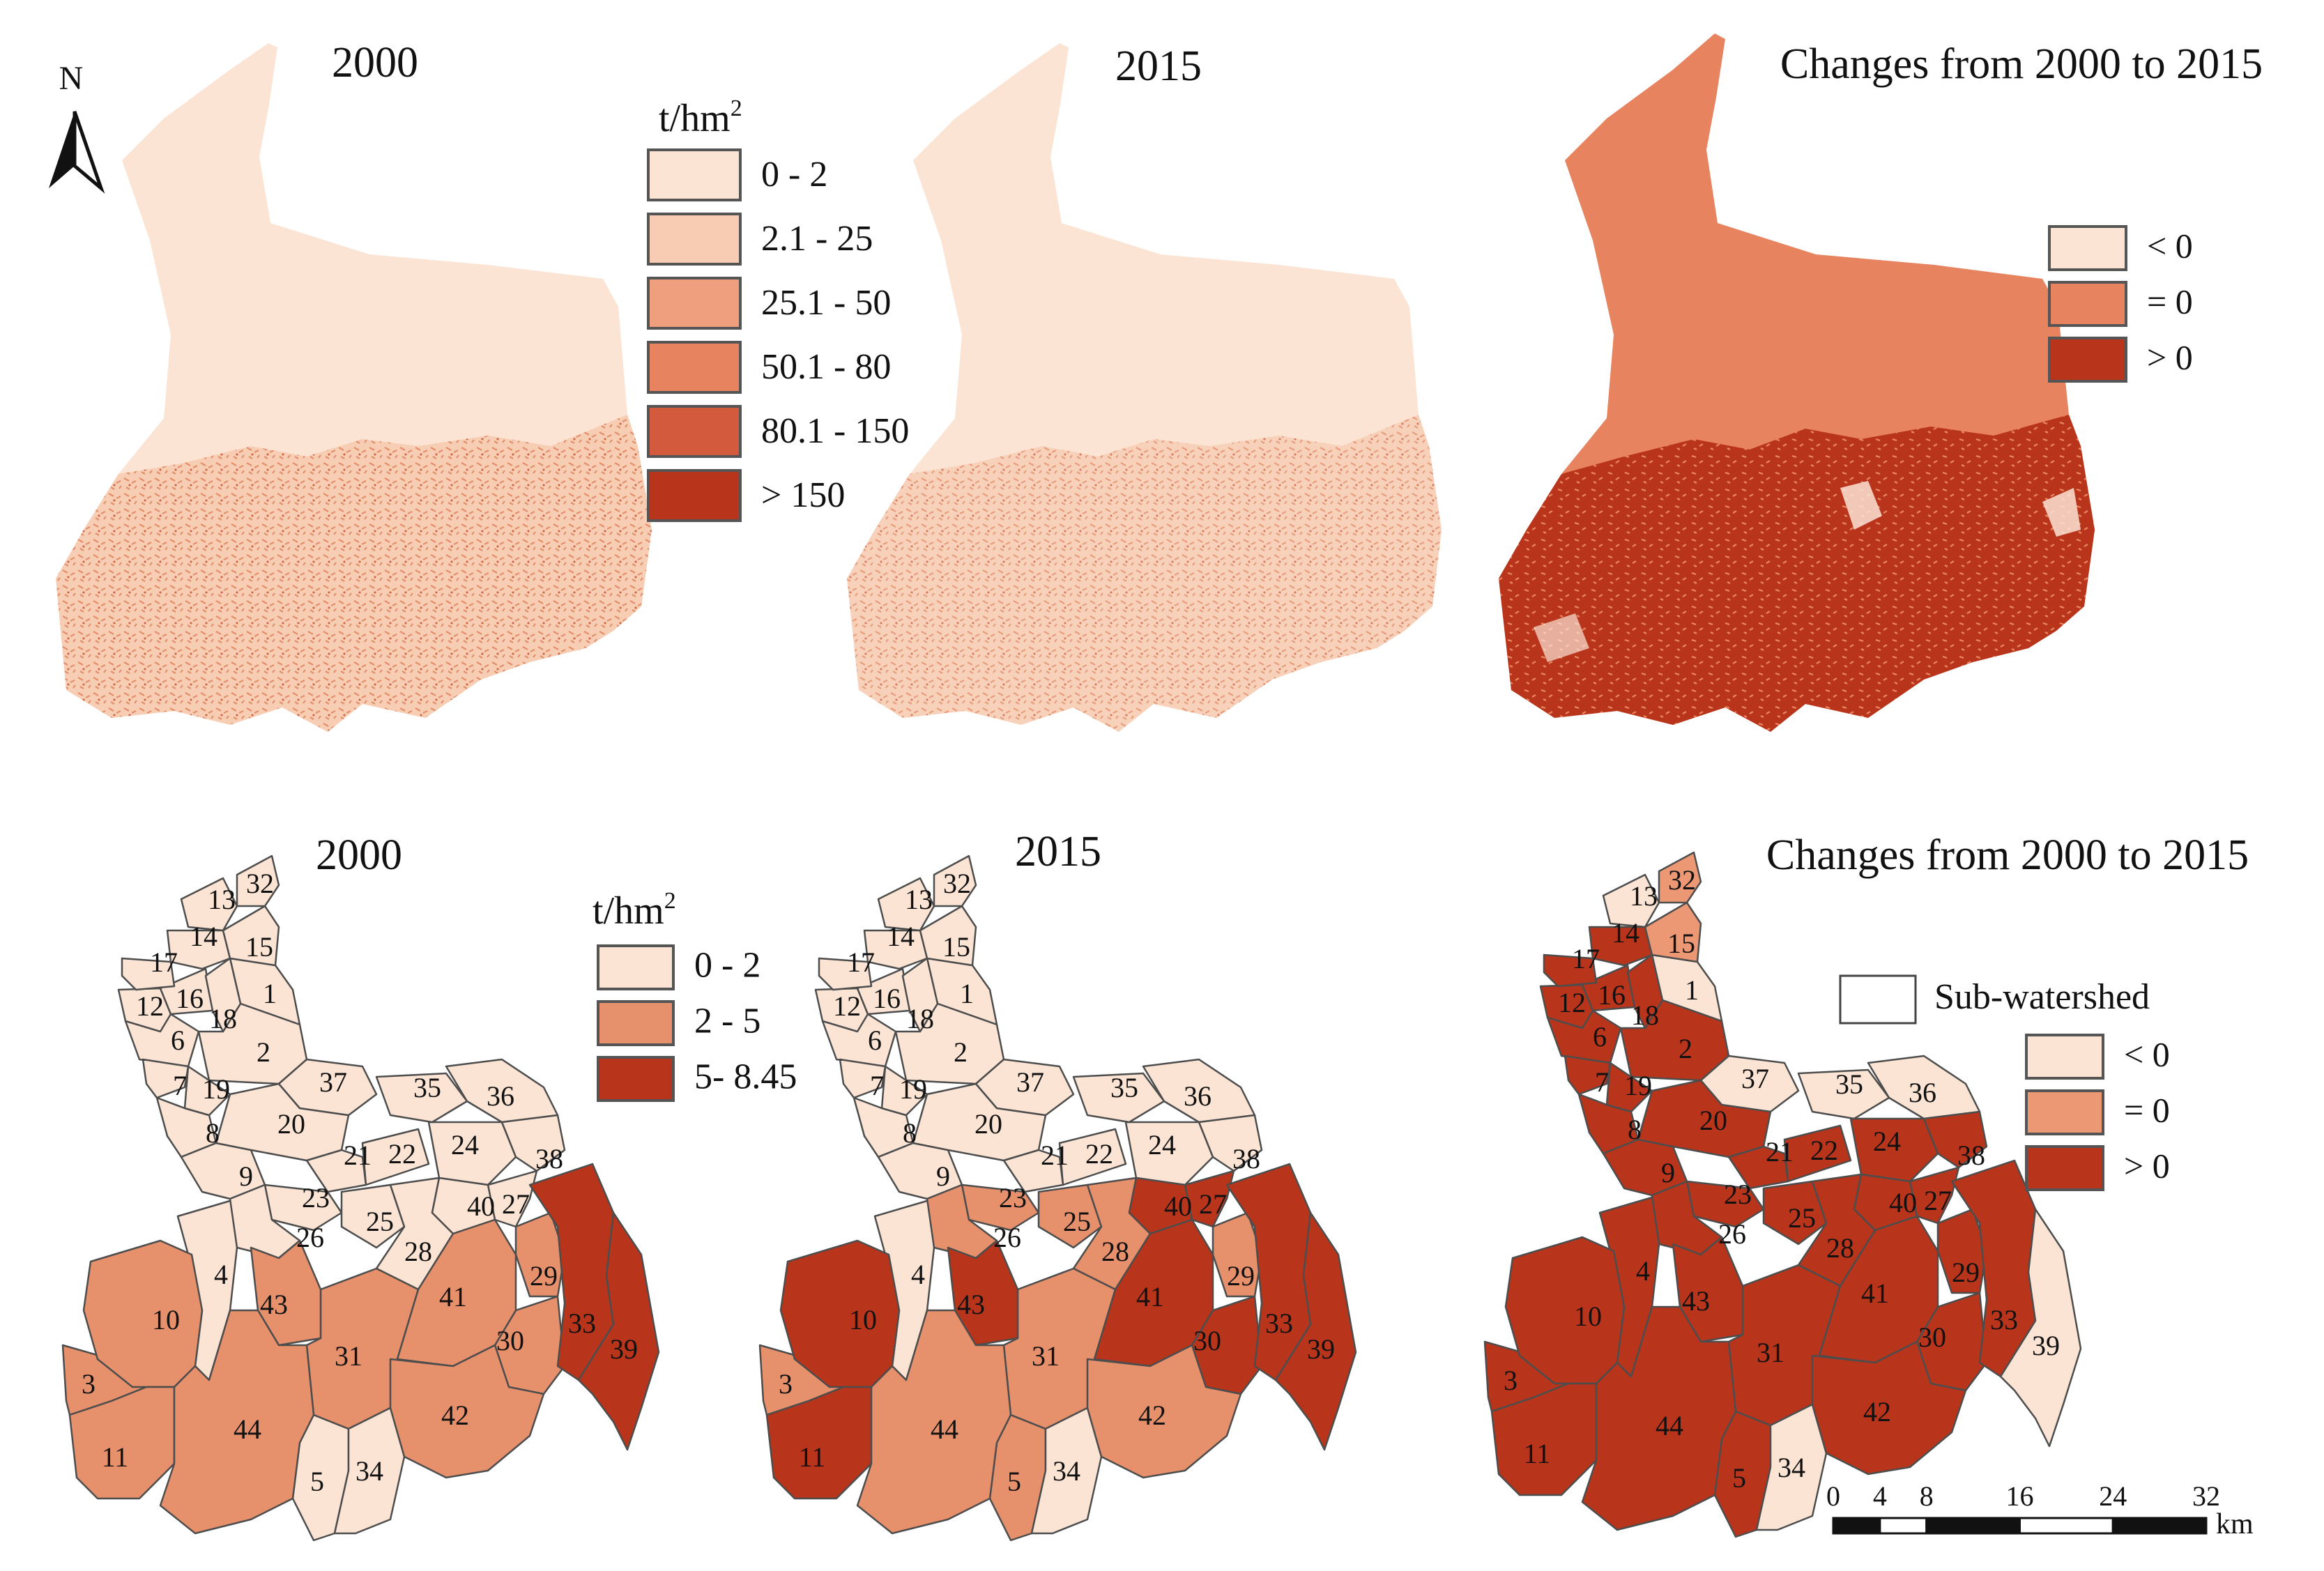  What do you see at coordinates (826, 303) in the screenshot?
I see `top-legend-erosion-label: 25.1 - 50` at bounding box center [826, 303].